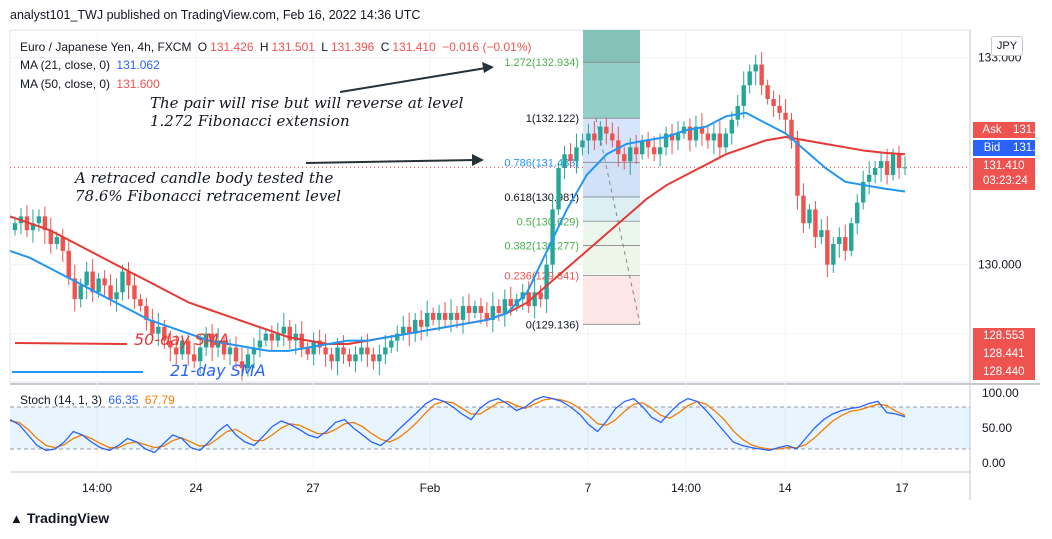  Describe the element at coordinates (232, 47) in the screenshot. I see `open-value: 131.426` at that location.